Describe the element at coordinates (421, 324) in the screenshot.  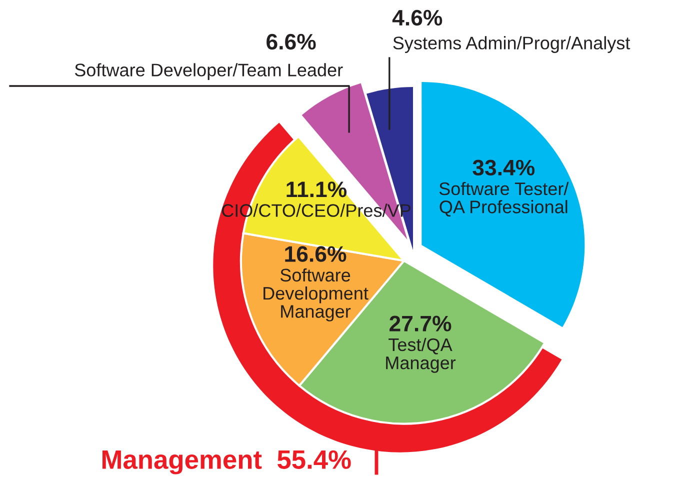
I see `data-label: 27.7%` at that location.